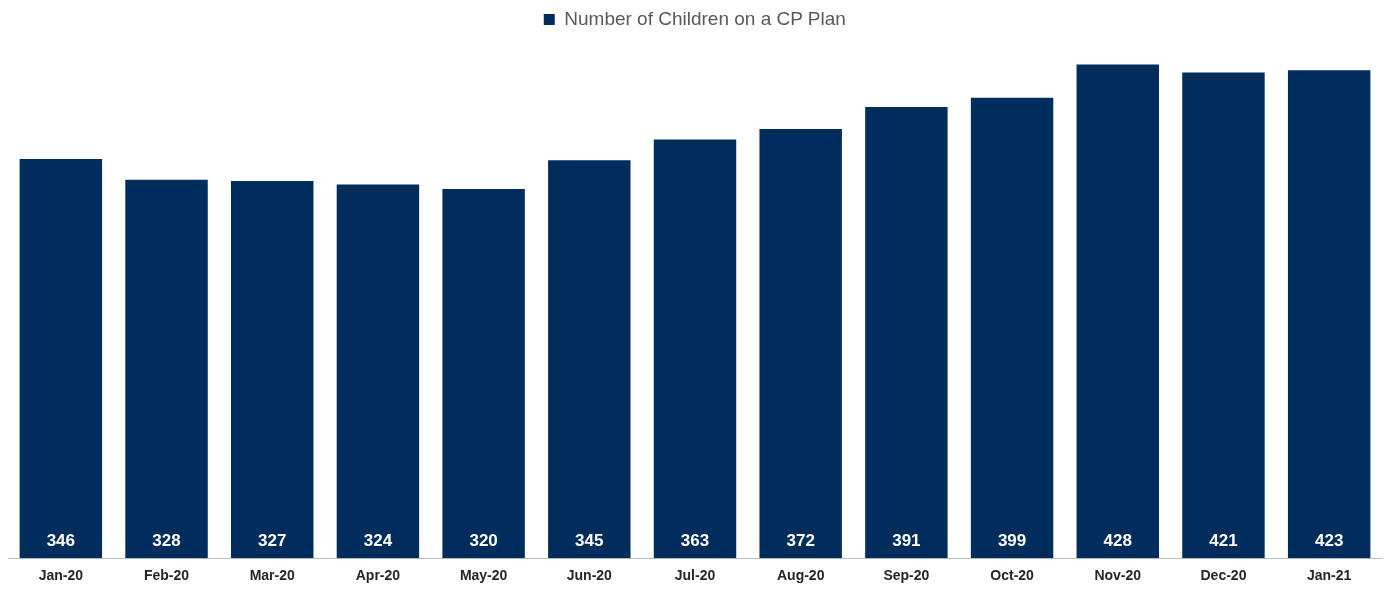 Image resolution: width=1392 pixels, height=601 pixels. I want to click on x-tick-label: Jul-20, so click(695, 575).